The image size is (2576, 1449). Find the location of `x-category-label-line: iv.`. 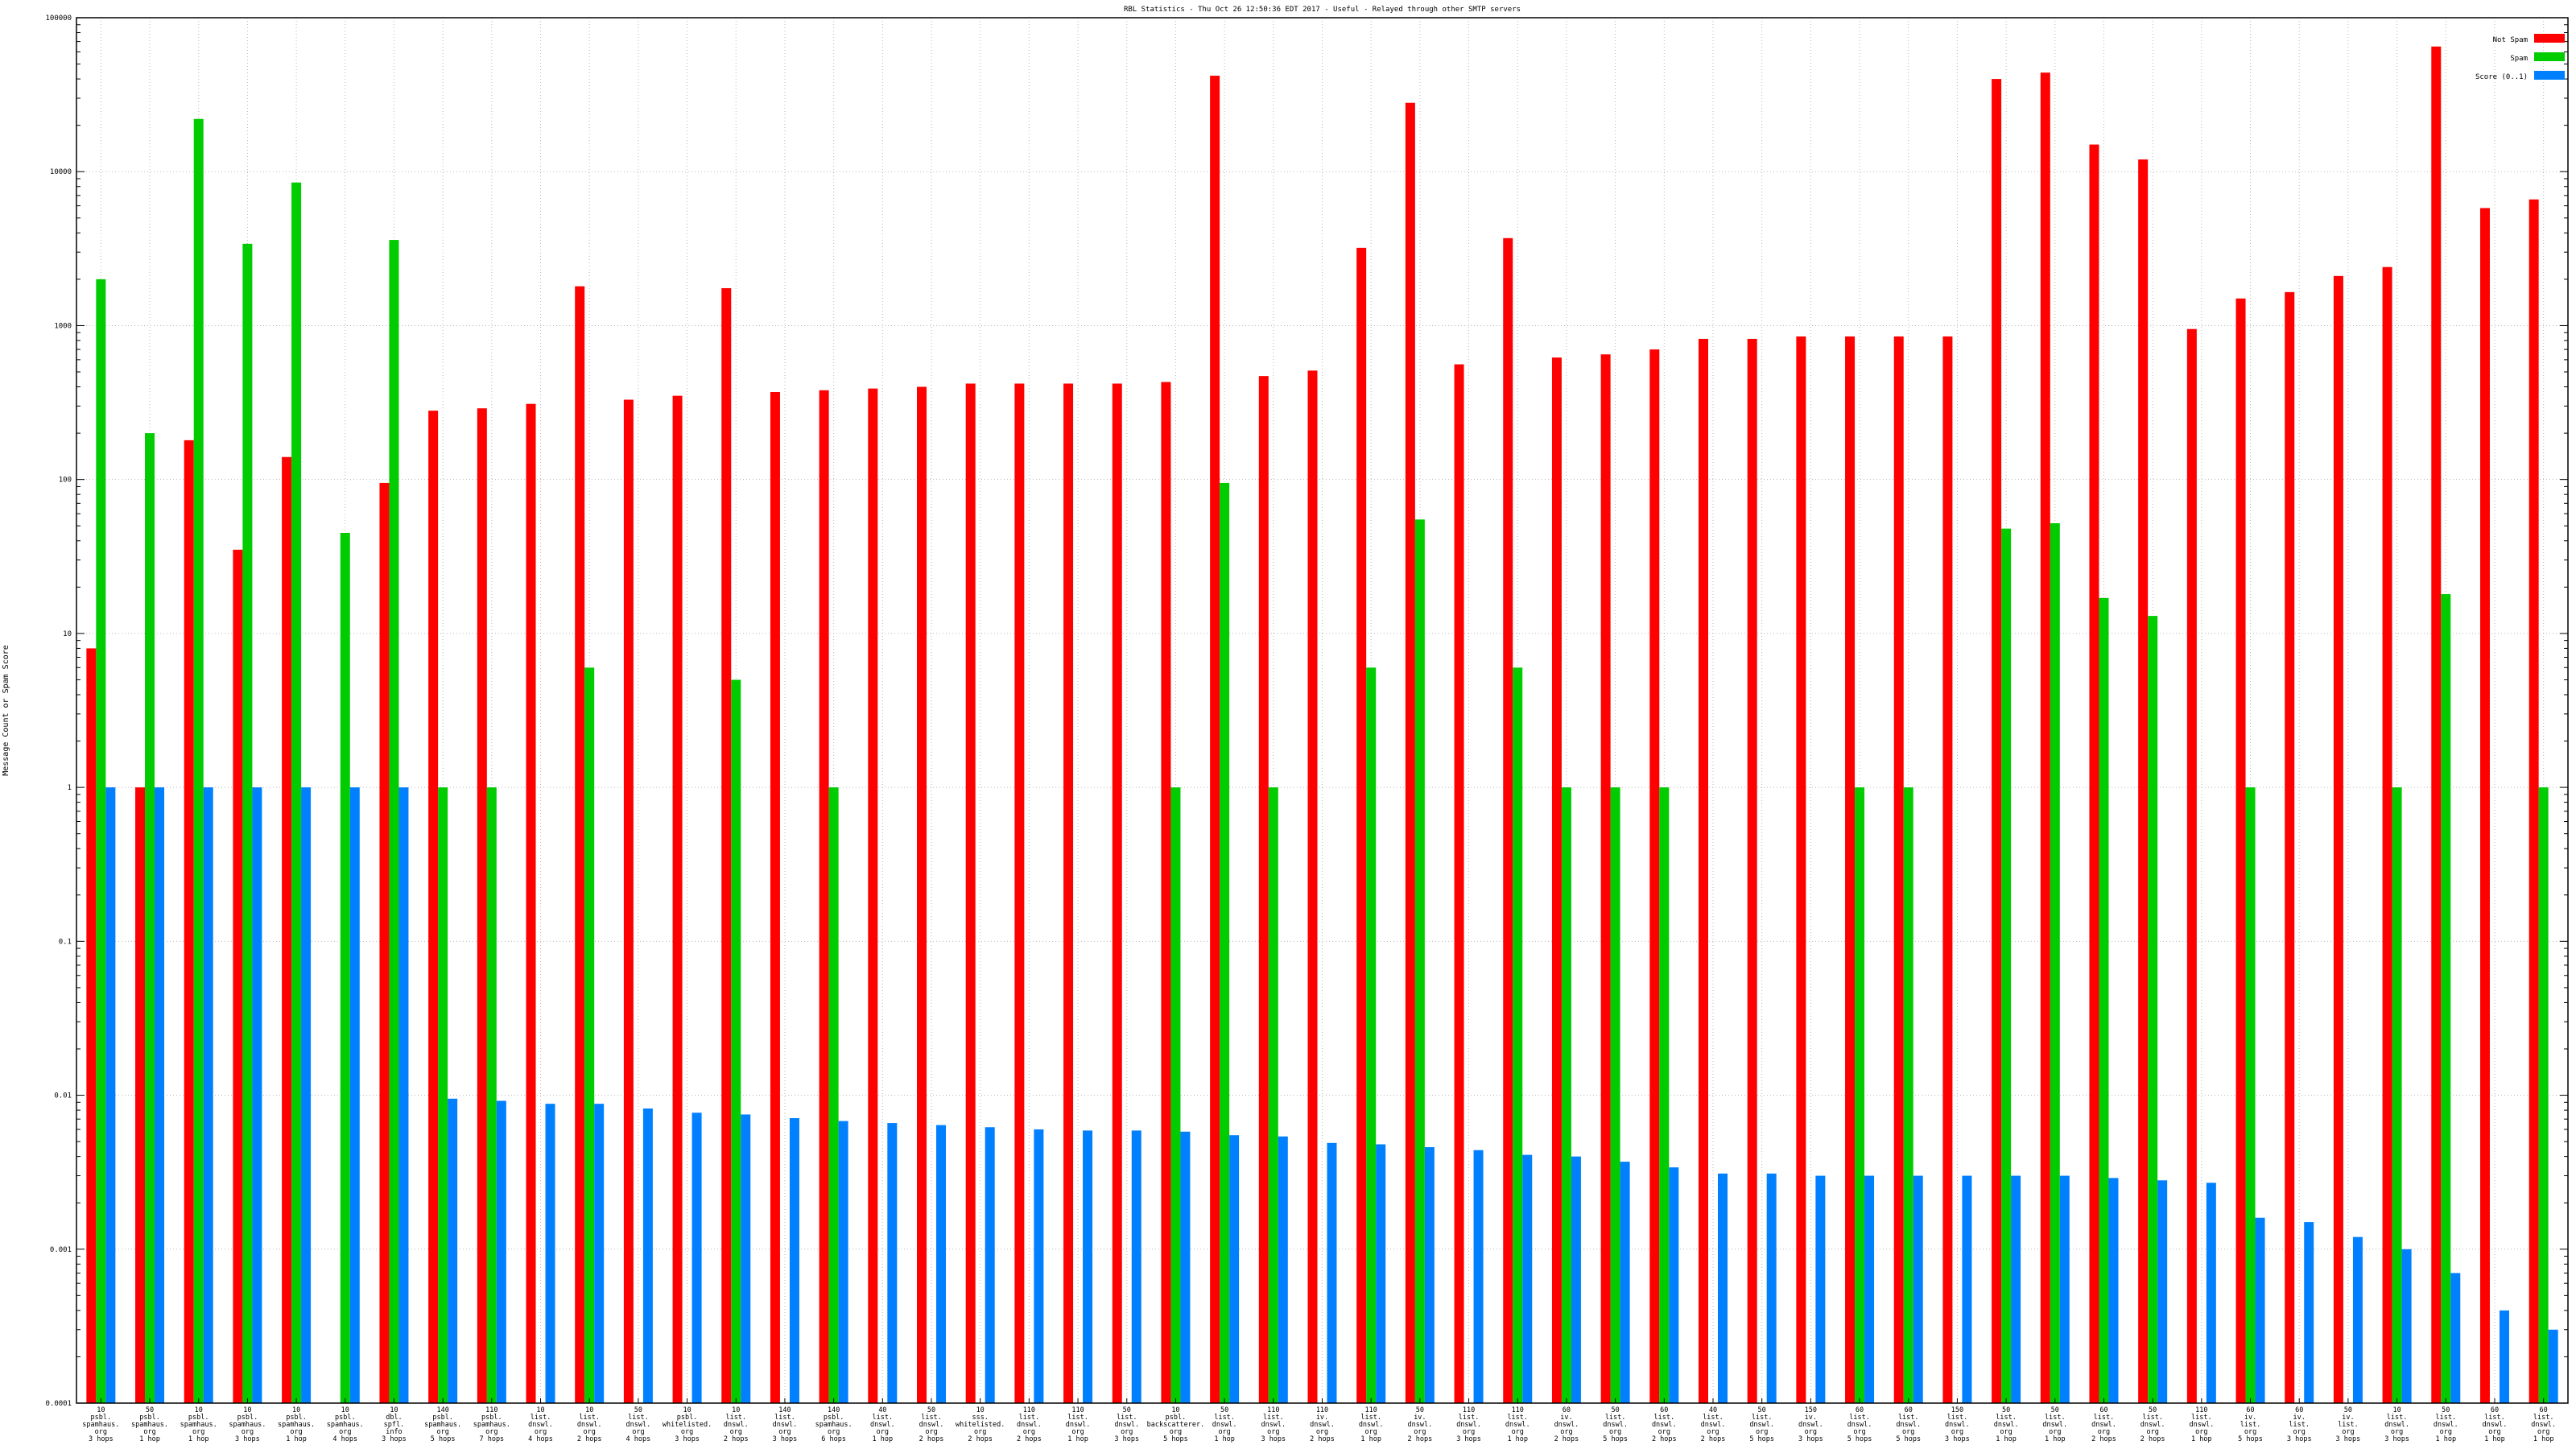

x-category-label-line: iv. is located at coordinates (1420, 1418).